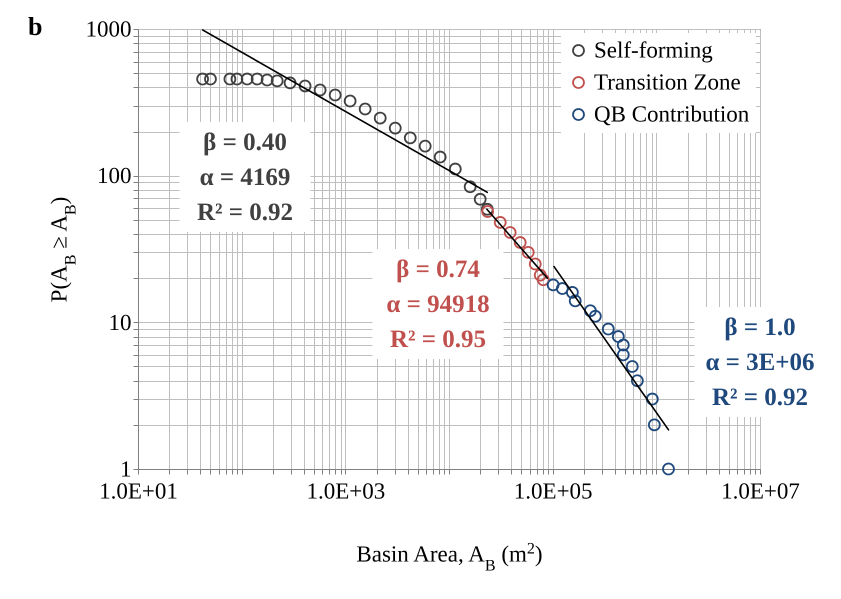 Image resolution: width=841 pixels, height=599 pixels. What do you see at coordinates (114, 175) in the screenshot?
I see `y-tick-label: 100` at bounding box center [114, 175].